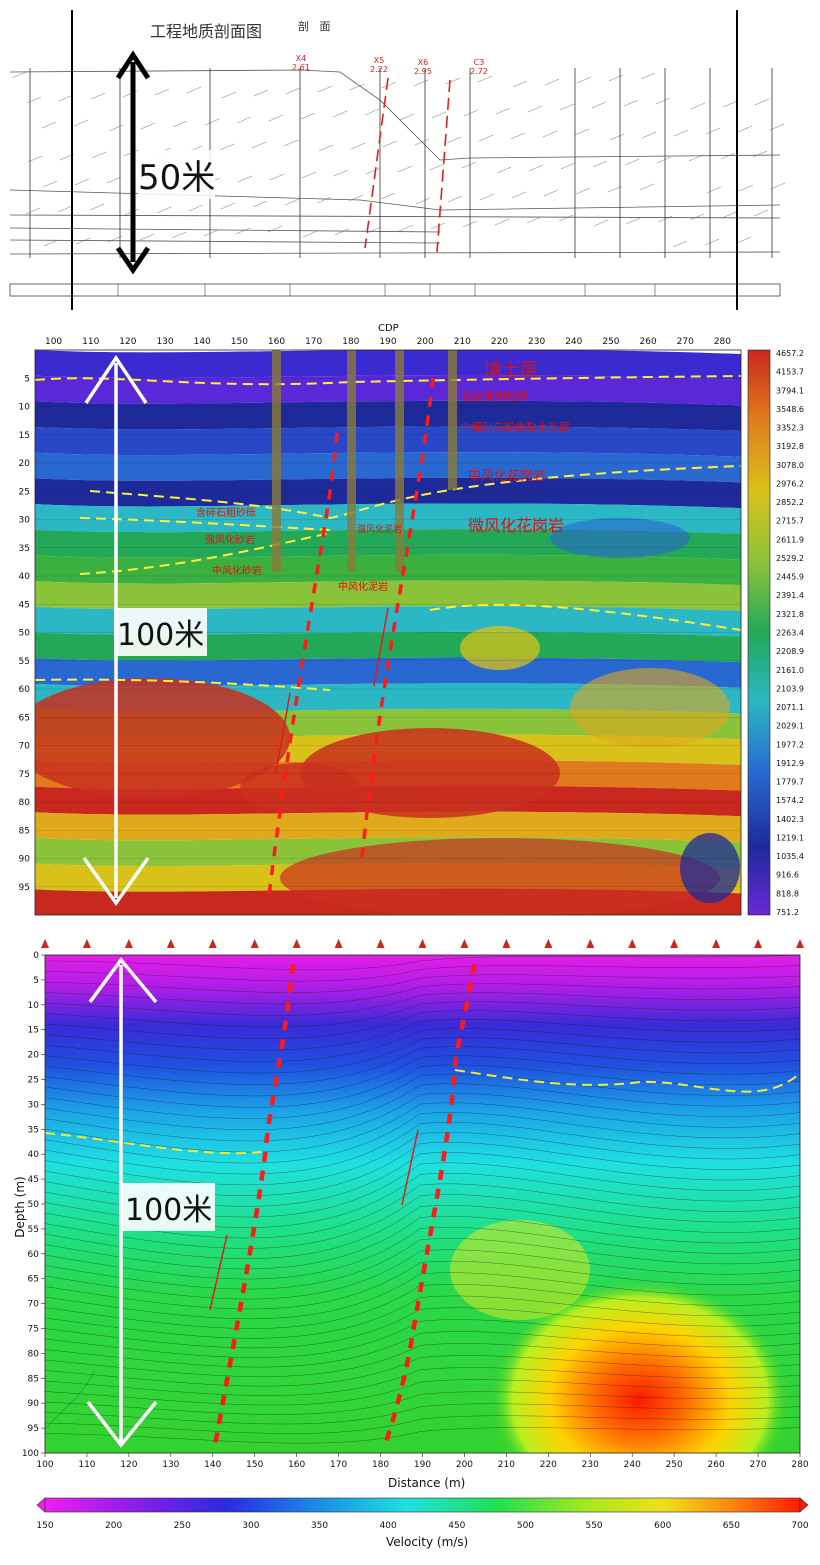  I want to click on depth-y-tick: 55, so click(33, 1230).